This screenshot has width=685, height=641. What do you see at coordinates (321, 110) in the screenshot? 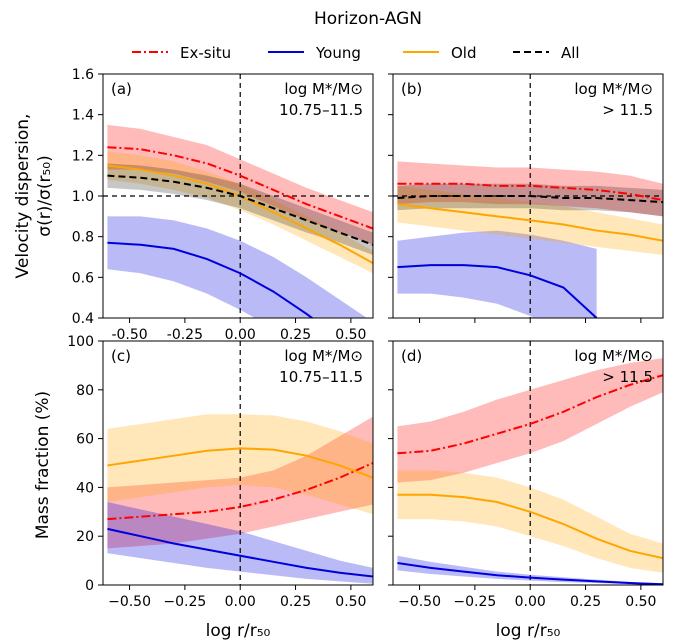
I see `panel-a-mass-range: 10.75–11.5` at bounding box center [321, 110].